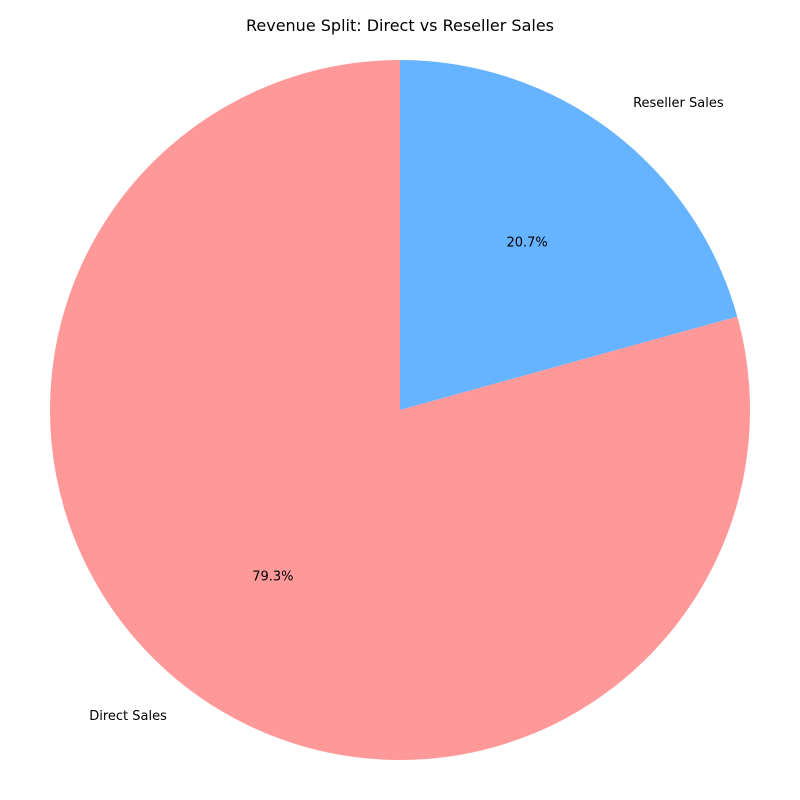  What do you see at coordinates (526, 242) in the screenshot?
I see `slice-pct-reseller-sales: 20.7%` at bounding box center [526, 242].